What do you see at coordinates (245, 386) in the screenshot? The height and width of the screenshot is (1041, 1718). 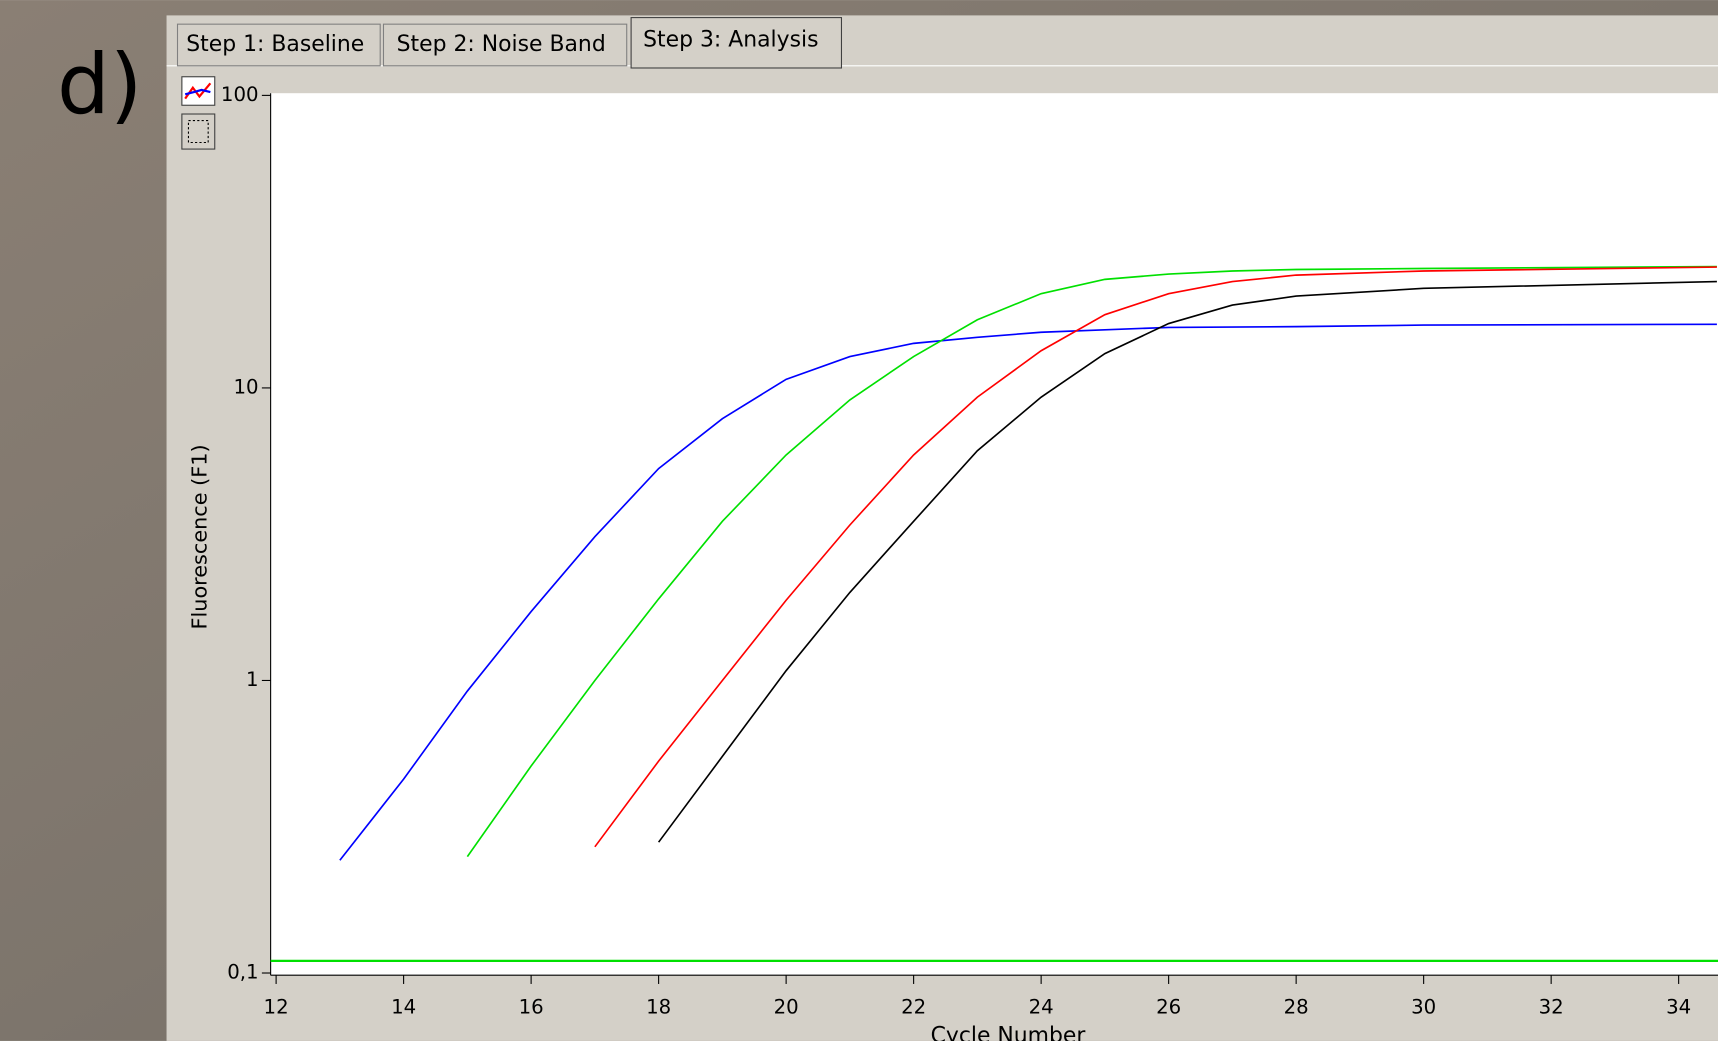 I see `y-tick-label: 10` at bounding box center [245, 386].